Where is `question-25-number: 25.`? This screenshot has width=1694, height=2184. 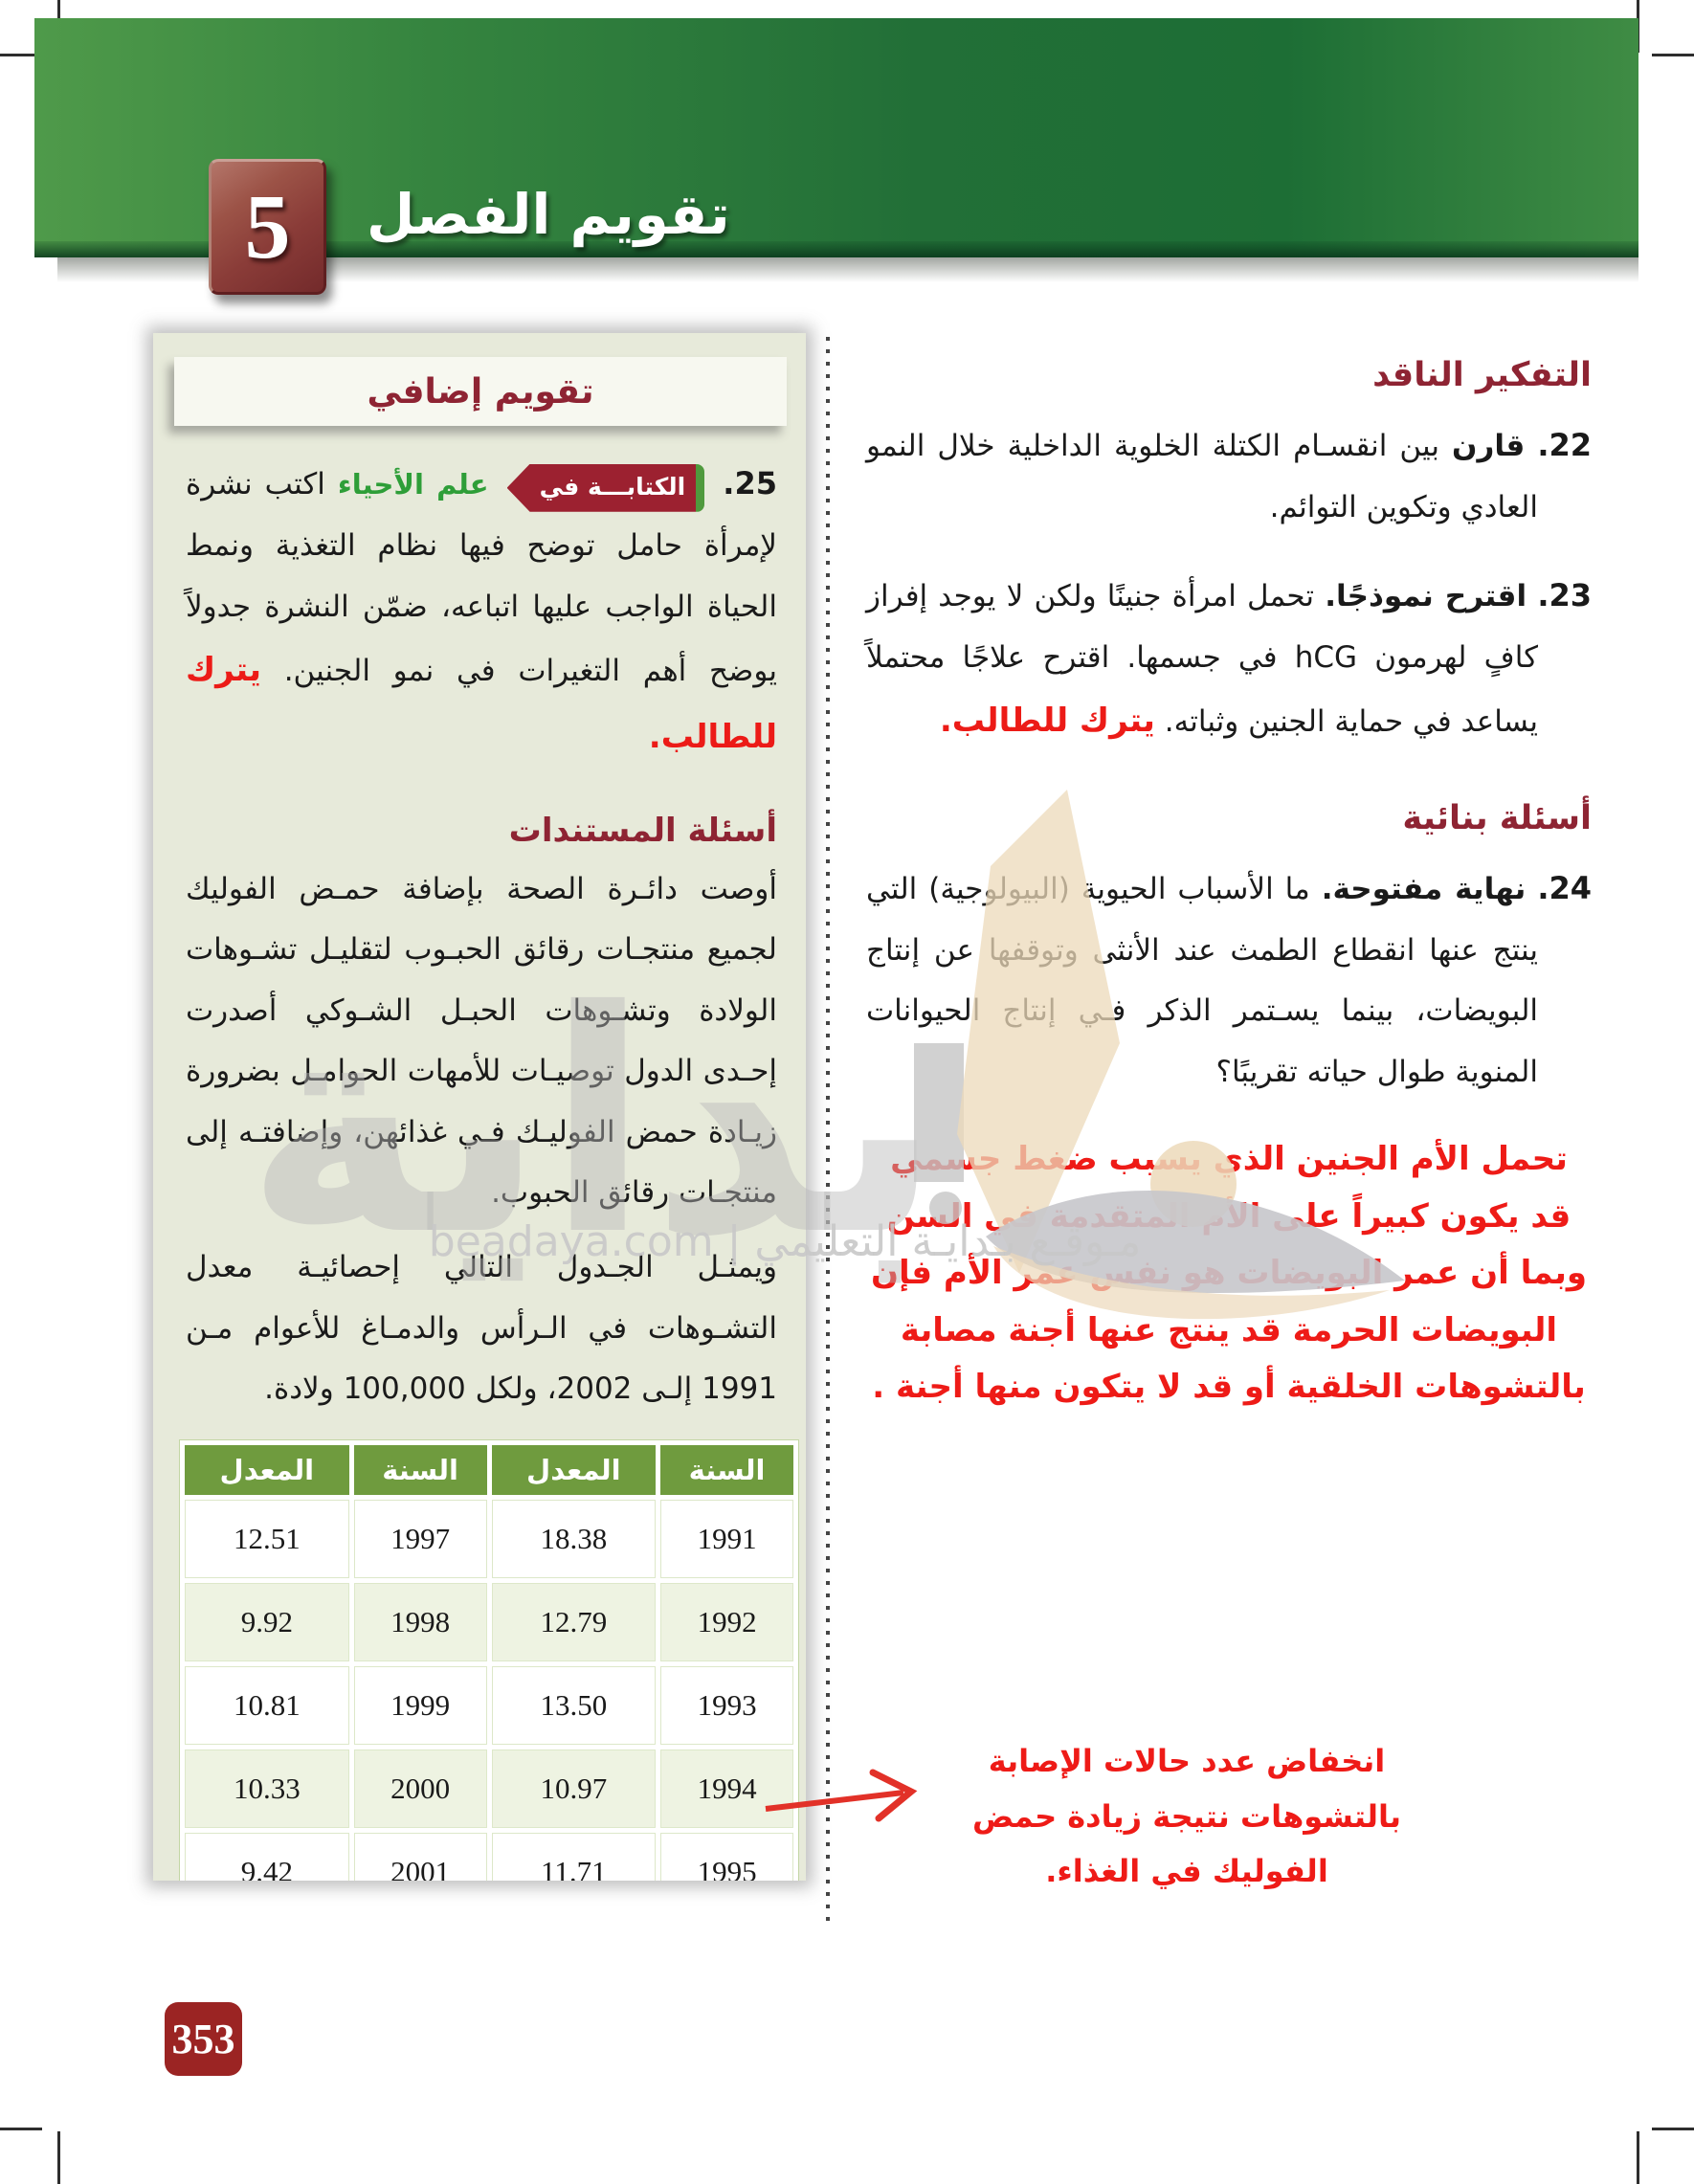
question-25-number: 25. is located at coordinates (750, 483).